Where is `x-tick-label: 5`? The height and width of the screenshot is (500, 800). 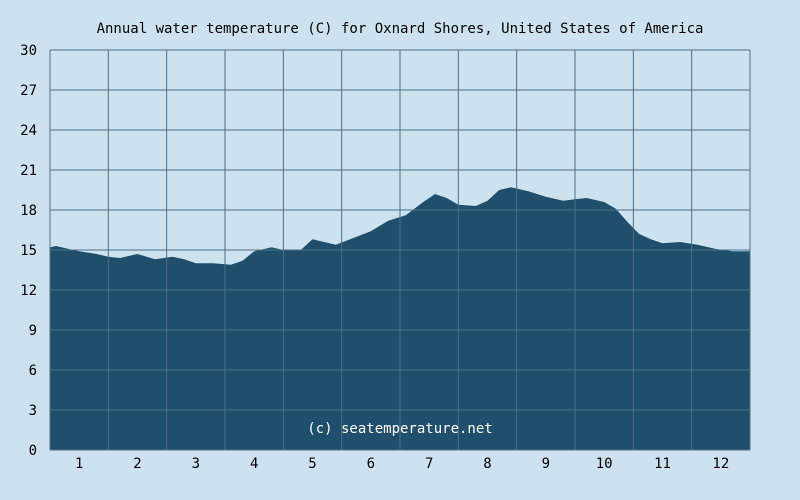
x-tick-label: 5 is located at coordinates (312, 464).